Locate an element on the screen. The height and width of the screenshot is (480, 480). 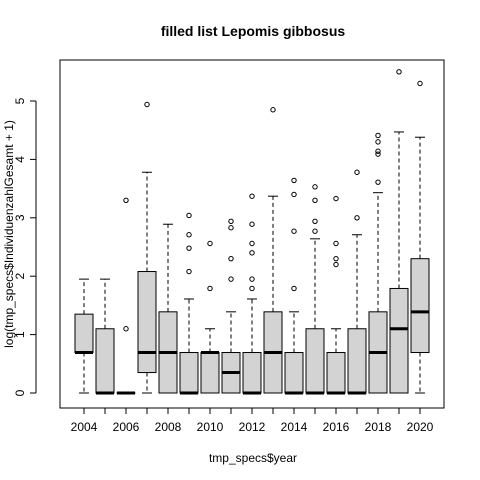
chart-title: filled list Lepomis gibbosus is located at coordinates (253, 31).